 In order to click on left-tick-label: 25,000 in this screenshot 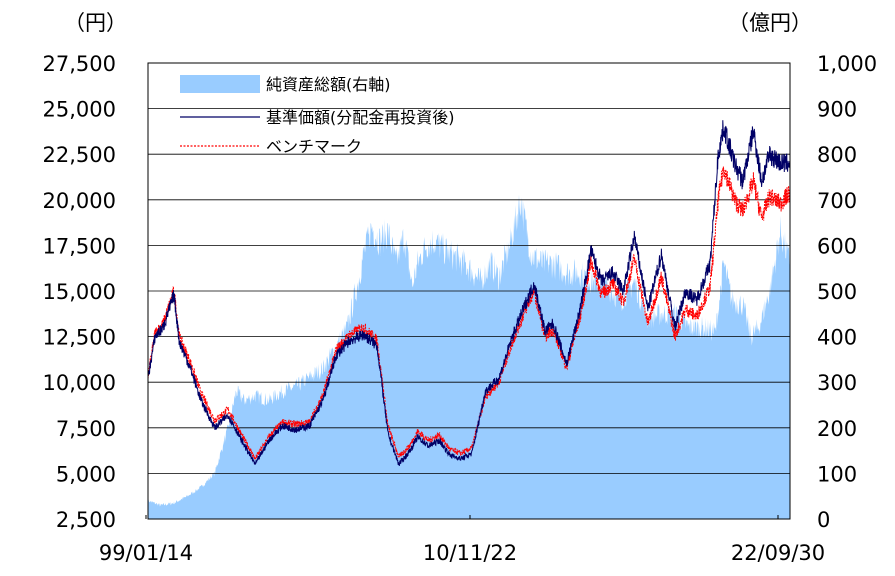, I will do `click(79, 110)`.